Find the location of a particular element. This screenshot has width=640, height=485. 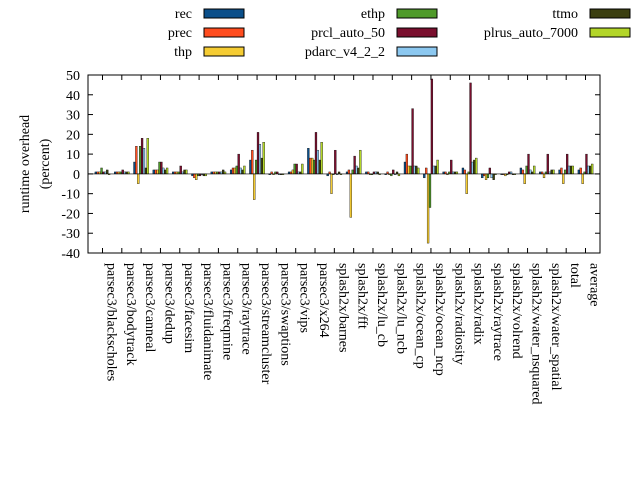

x-tick-label: parsec3/bodytrack is located at coordinates (130, 314).